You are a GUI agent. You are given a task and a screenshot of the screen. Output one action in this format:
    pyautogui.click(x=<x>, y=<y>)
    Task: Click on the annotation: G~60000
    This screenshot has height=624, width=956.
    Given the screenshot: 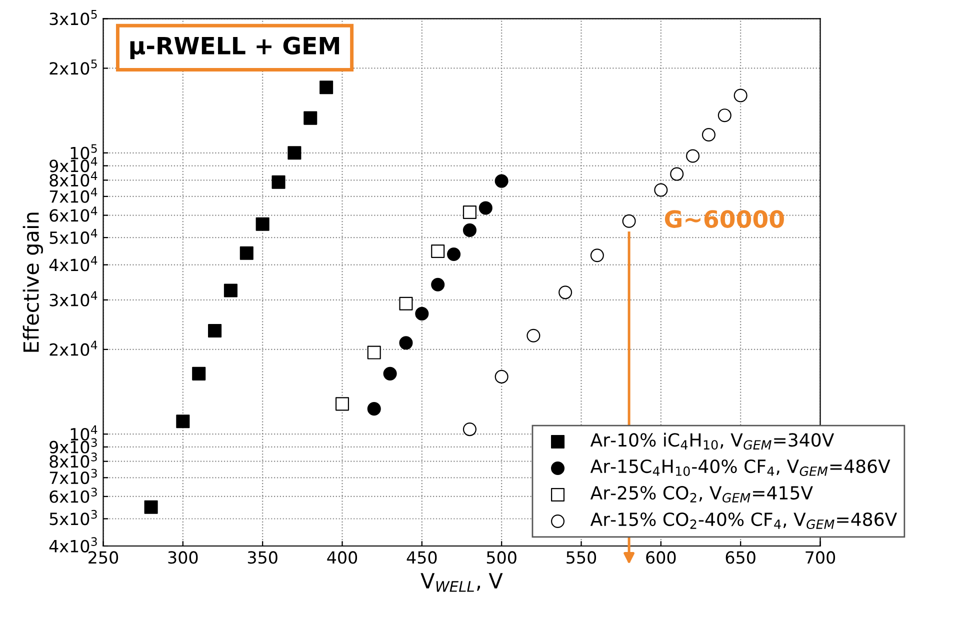 What is the action you would take?
    pyautogui.click(x=724, y=219)
    